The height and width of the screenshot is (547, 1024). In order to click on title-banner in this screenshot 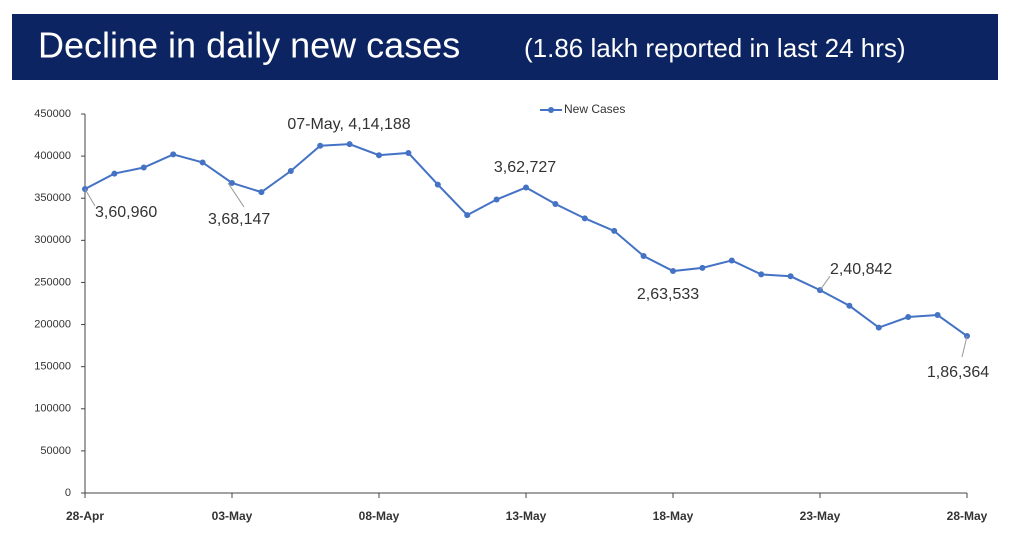, I will do `click(505, 47)`.